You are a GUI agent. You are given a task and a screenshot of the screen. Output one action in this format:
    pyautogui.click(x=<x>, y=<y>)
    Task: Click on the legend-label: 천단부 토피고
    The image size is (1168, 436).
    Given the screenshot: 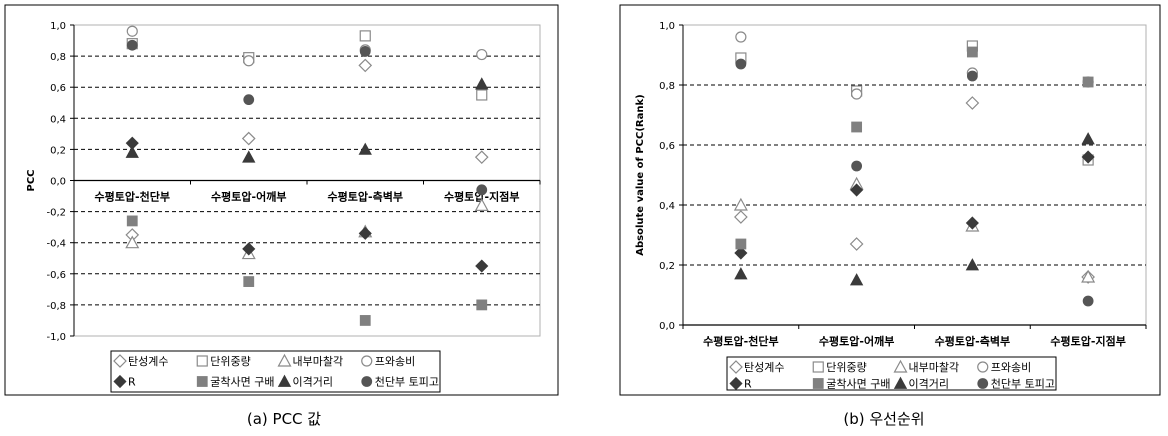 What is the action you would take?
    pyautogui.click(x=407, y=382)
    